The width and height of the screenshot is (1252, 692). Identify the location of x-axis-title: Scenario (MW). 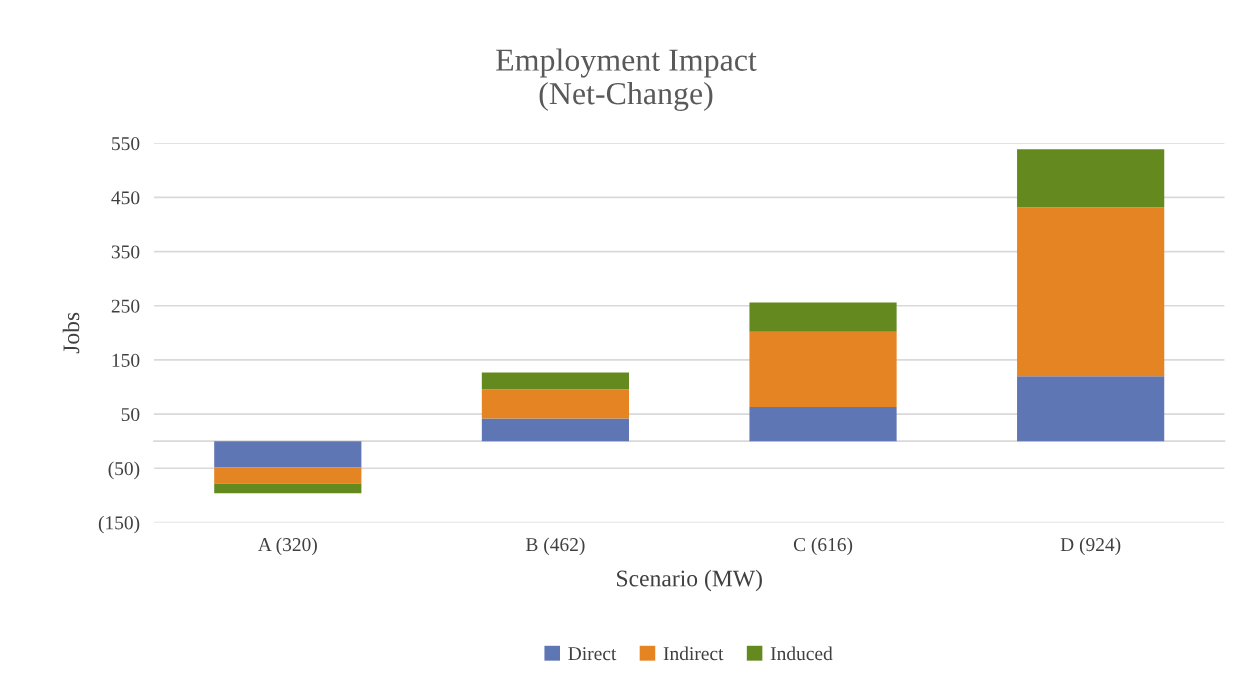
(689, 580).